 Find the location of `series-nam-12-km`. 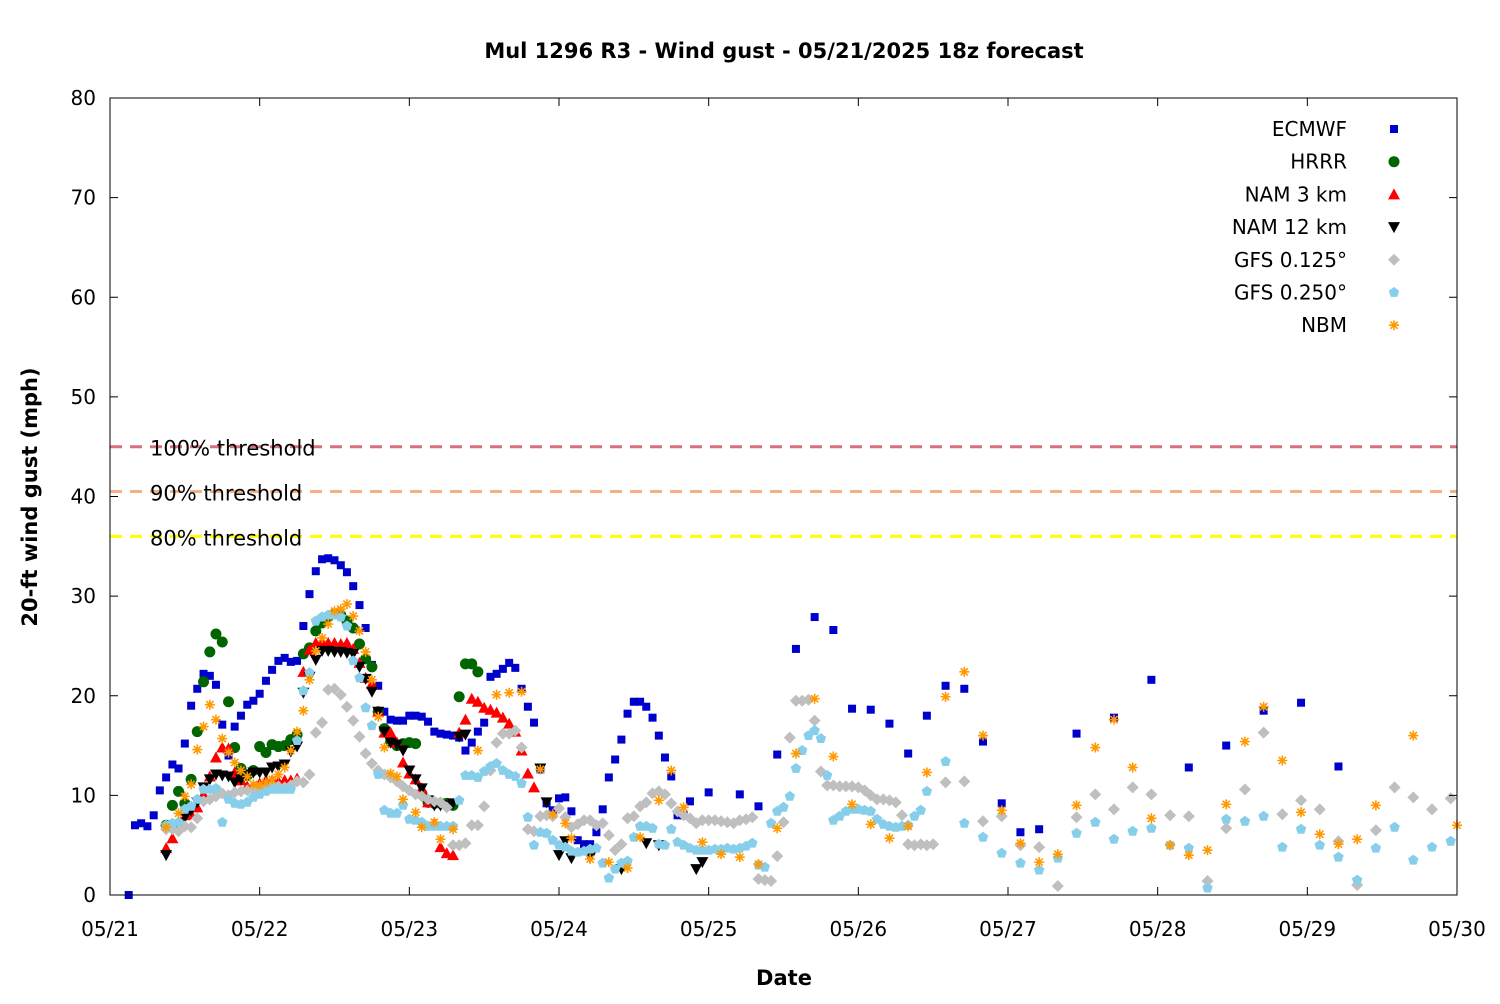

series-nam-12-km is located at coordinates (434, 760).